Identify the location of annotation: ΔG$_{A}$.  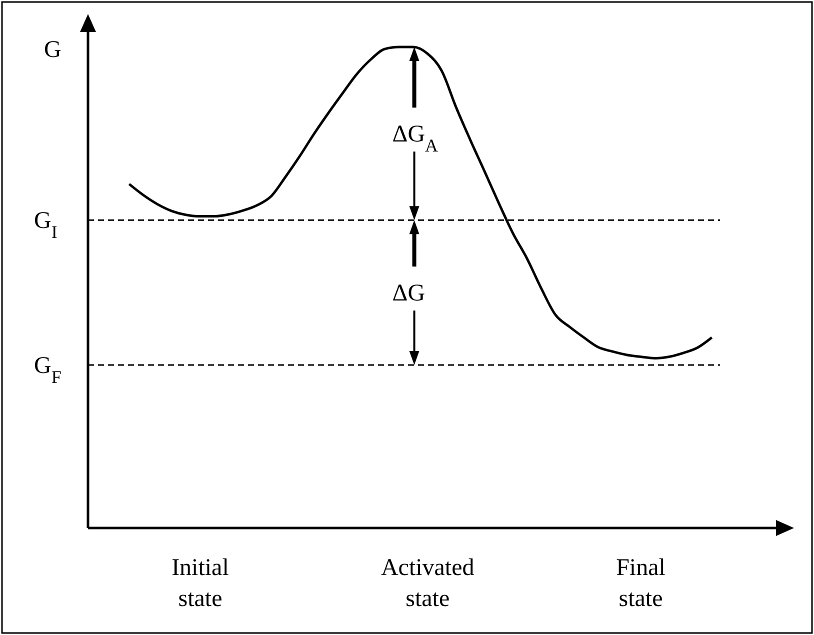
(415, 139).